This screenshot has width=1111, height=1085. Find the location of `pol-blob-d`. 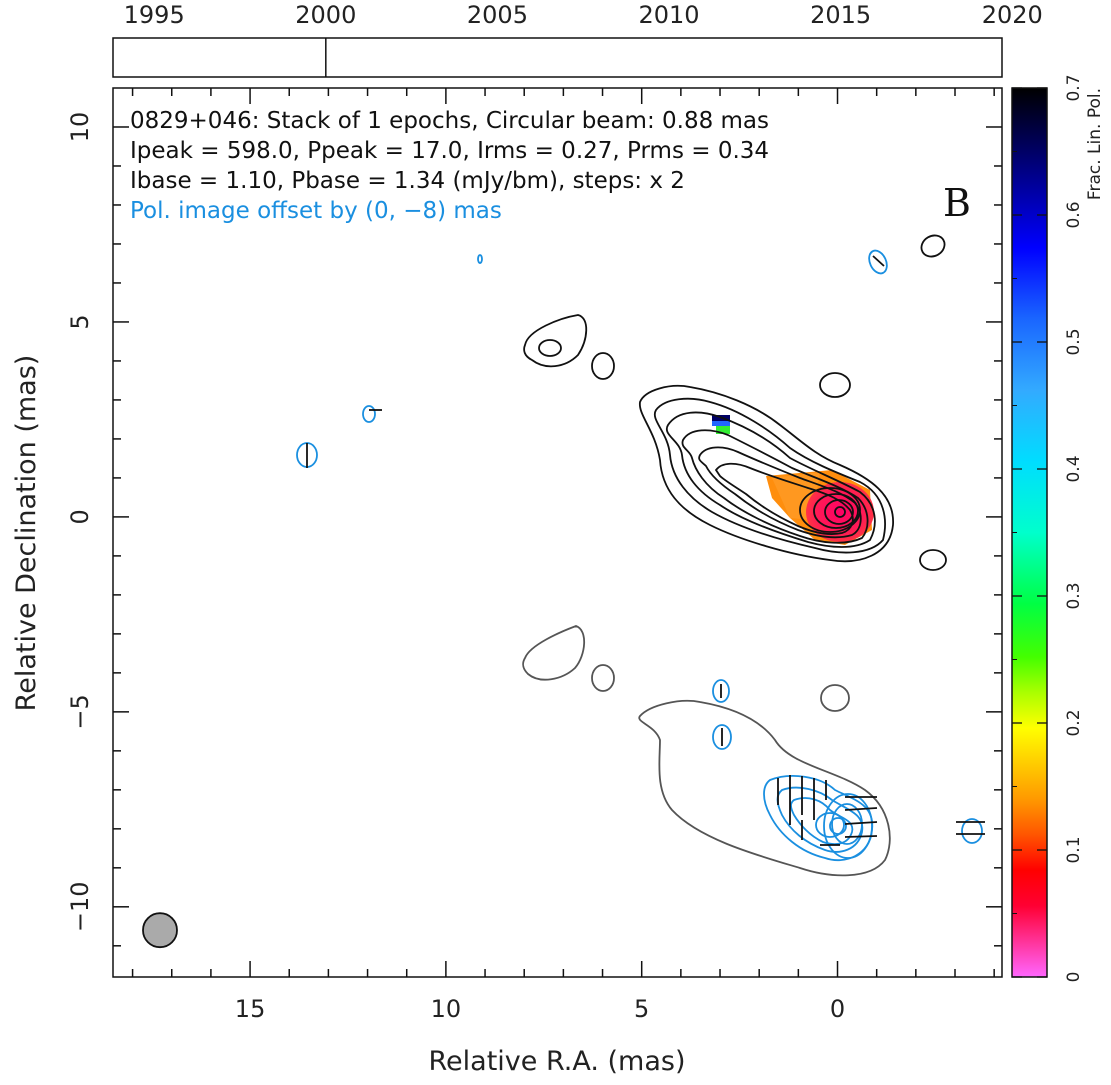

pol-blob-d is located at coordinates (878, 262).